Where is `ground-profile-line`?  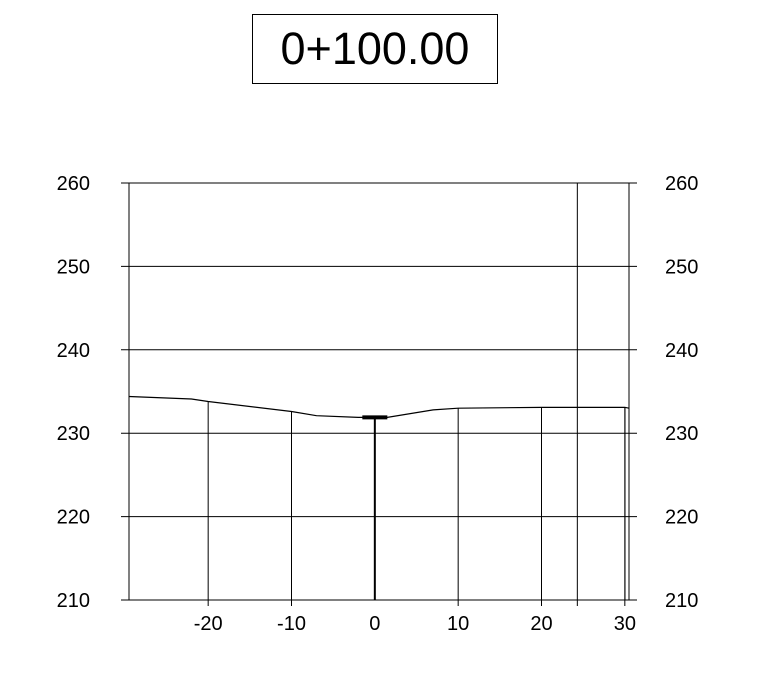
ground-profile-line is located at coordinates (379, 406).